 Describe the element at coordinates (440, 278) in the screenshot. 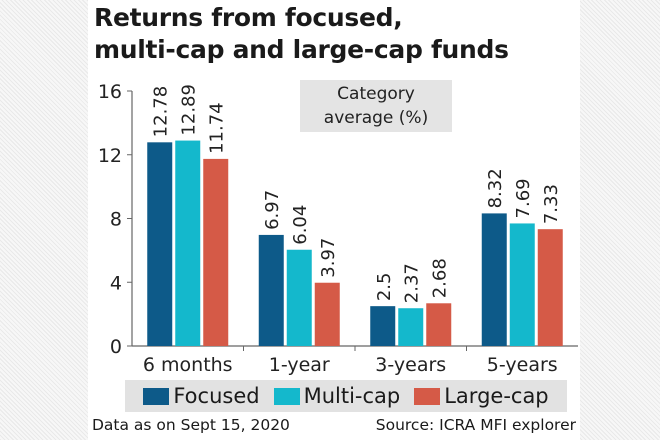

I see `data-label: 2.68` at that location.